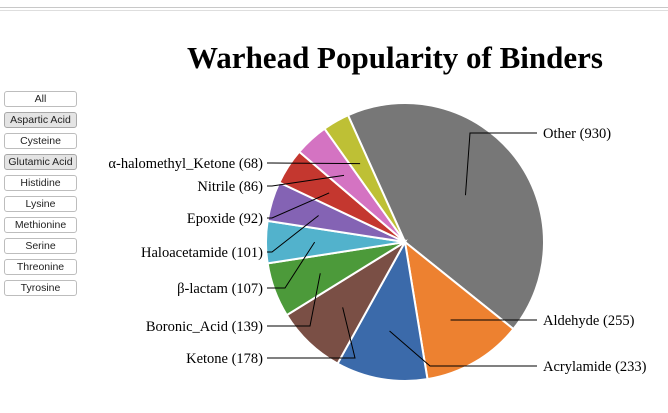  I want to click on slice-label-1: Aldehyde (255), so click(589, 321).